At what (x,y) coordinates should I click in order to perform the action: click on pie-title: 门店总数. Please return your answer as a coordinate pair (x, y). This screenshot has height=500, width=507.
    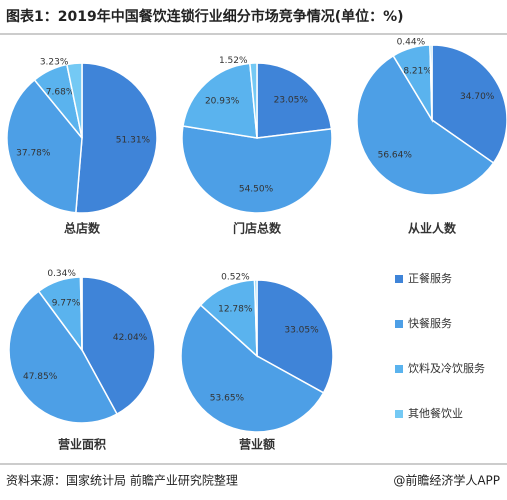
    Looking at the image, I should click on (257, 228).